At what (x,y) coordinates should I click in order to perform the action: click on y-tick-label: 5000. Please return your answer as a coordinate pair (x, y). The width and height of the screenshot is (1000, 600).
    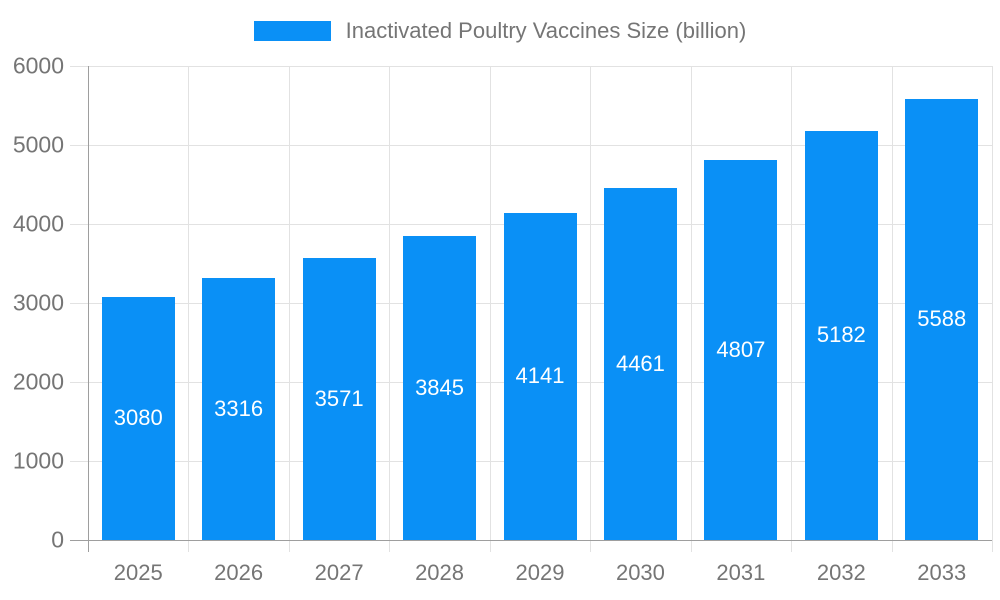
    Looking at the image, I should click on (38, 144).